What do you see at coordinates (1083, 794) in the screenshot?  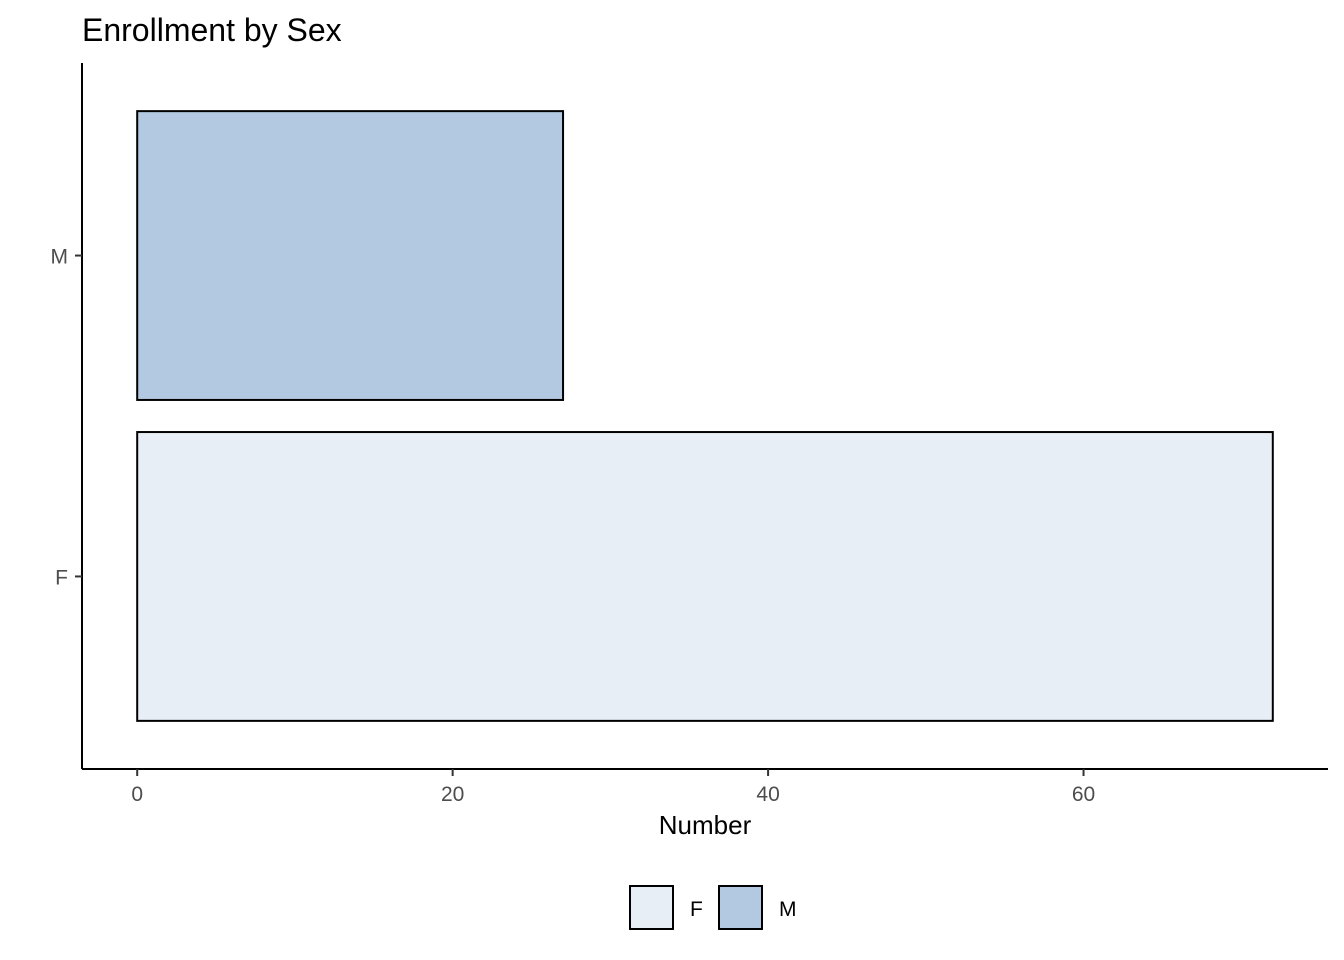 I see `x-tick-label: 60` at bounding box center [1083, 794].